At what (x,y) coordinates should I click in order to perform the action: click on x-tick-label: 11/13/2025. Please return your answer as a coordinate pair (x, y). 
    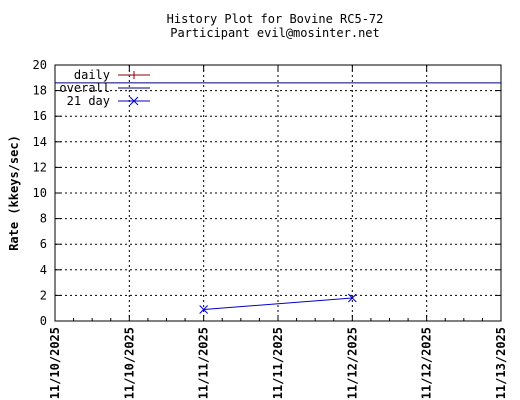
    Looking at the image, I should click on (501, 363).